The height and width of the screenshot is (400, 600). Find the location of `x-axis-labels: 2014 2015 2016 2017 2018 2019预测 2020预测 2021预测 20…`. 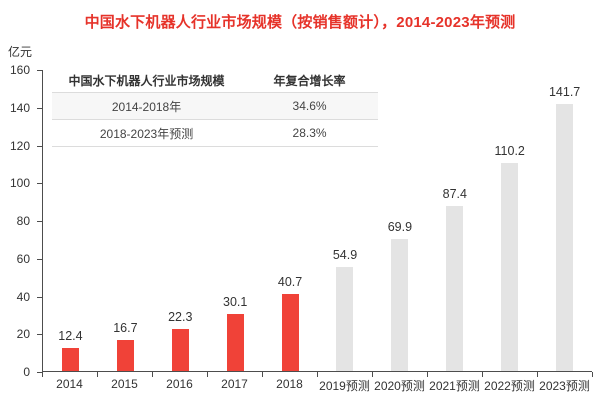

x-axis-labels: 2014 2015 2016 2017 2018 2019预测 2020预测 2021预测 20… is located at coordinates (317, 385).